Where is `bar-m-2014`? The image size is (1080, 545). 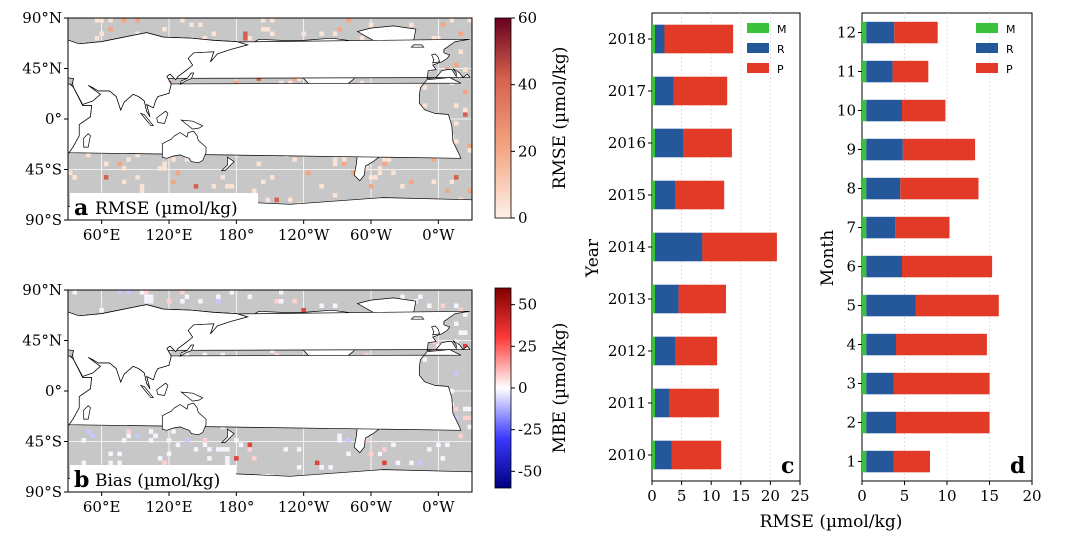
bar-m-2014 is located at coordinates (653, 247).